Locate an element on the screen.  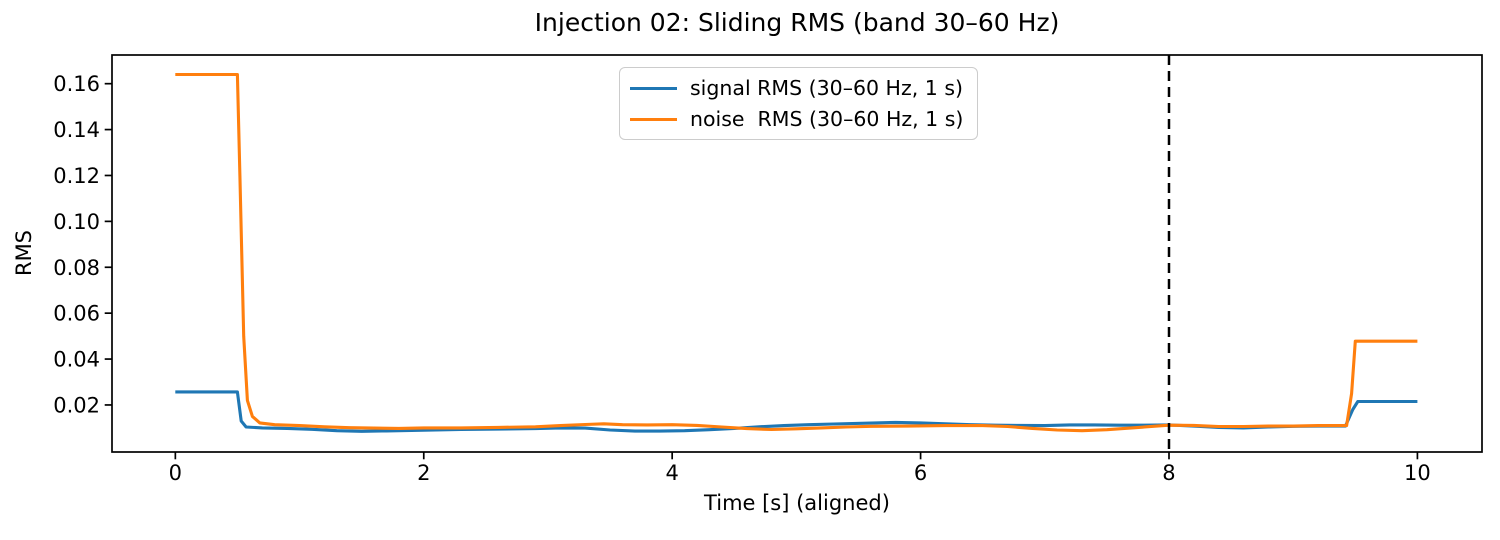
y-tick-label: 0.12 is located at coordinates (76, 176).